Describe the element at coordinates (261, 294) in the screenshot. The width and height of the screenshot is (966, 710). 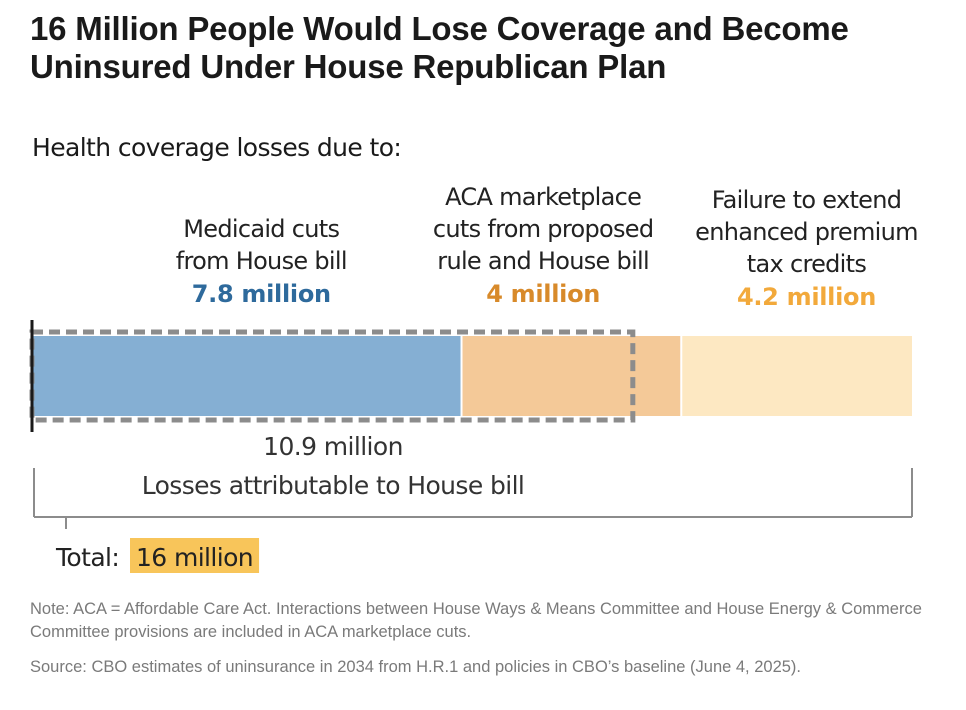
I see `segment-value-medicaid: 7.8 million` at that location.